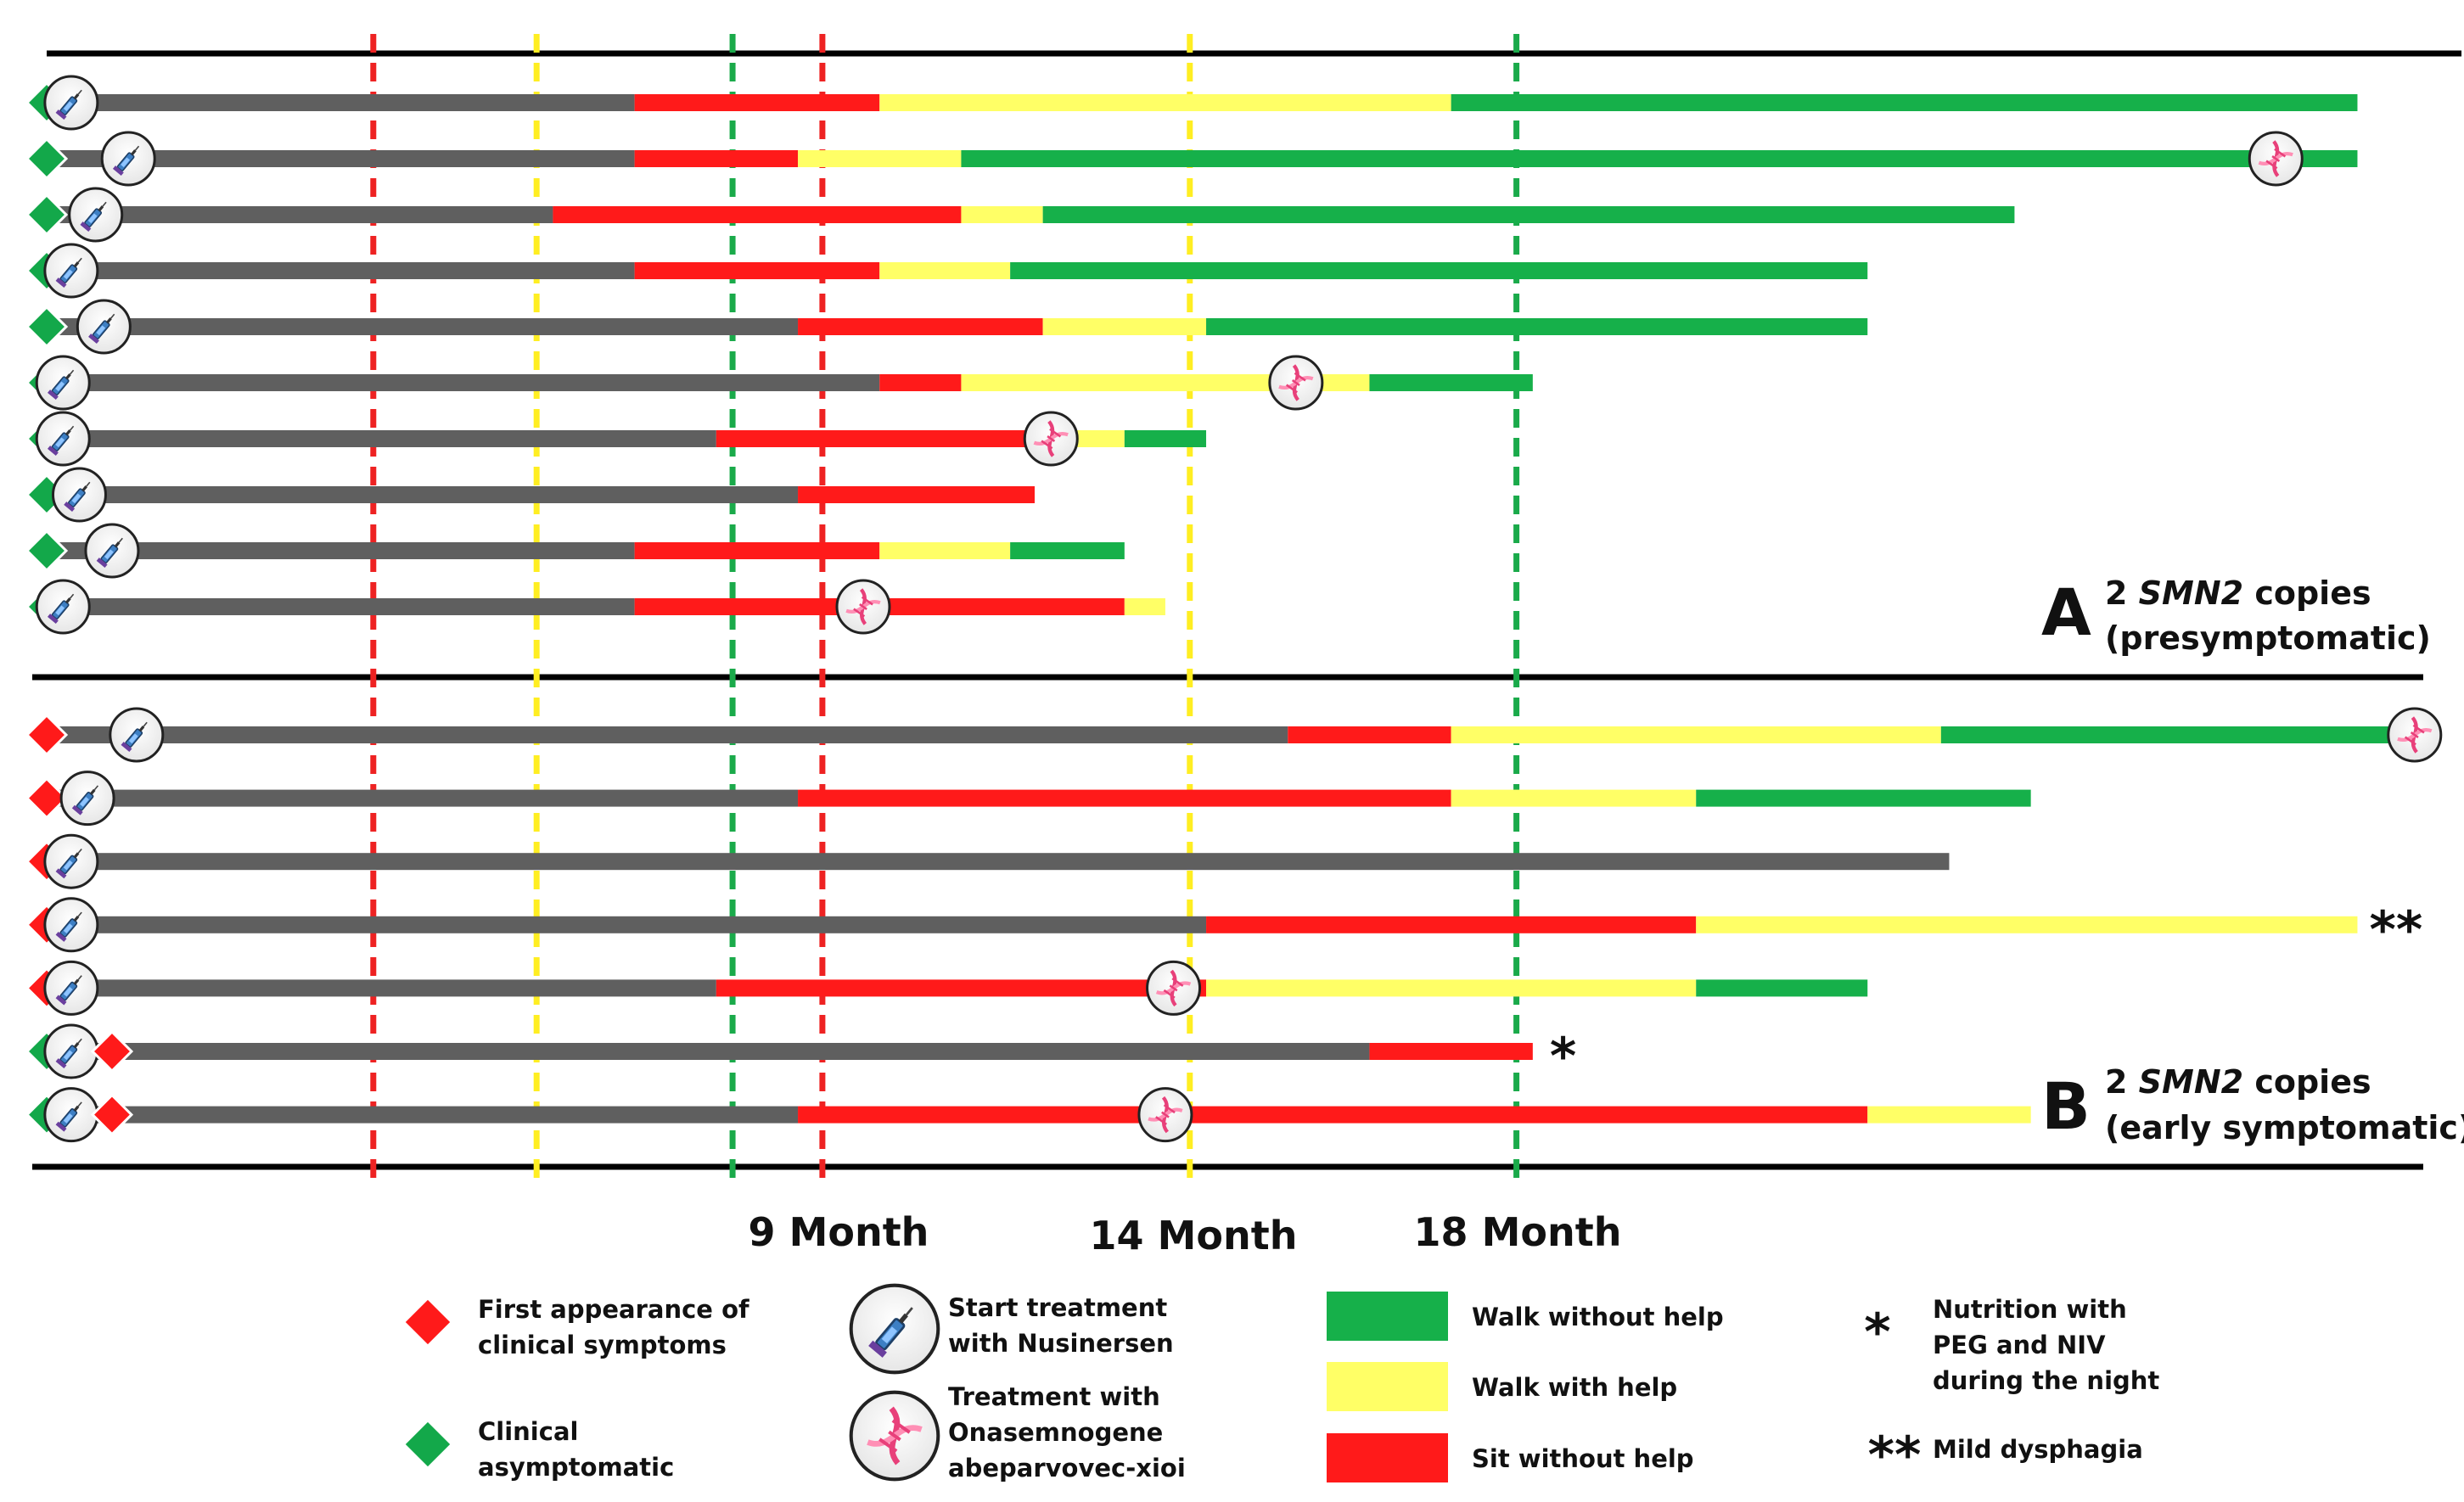 The height and width of the screenshot is (1502, 2464). I want to click on legend-walk-help-swatch, so click(1387, 1386).